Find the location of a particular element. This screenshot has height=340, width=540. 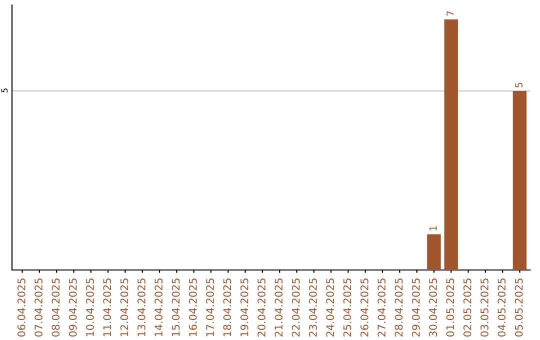

data-label: 5 is located at coordinates (519, 85).